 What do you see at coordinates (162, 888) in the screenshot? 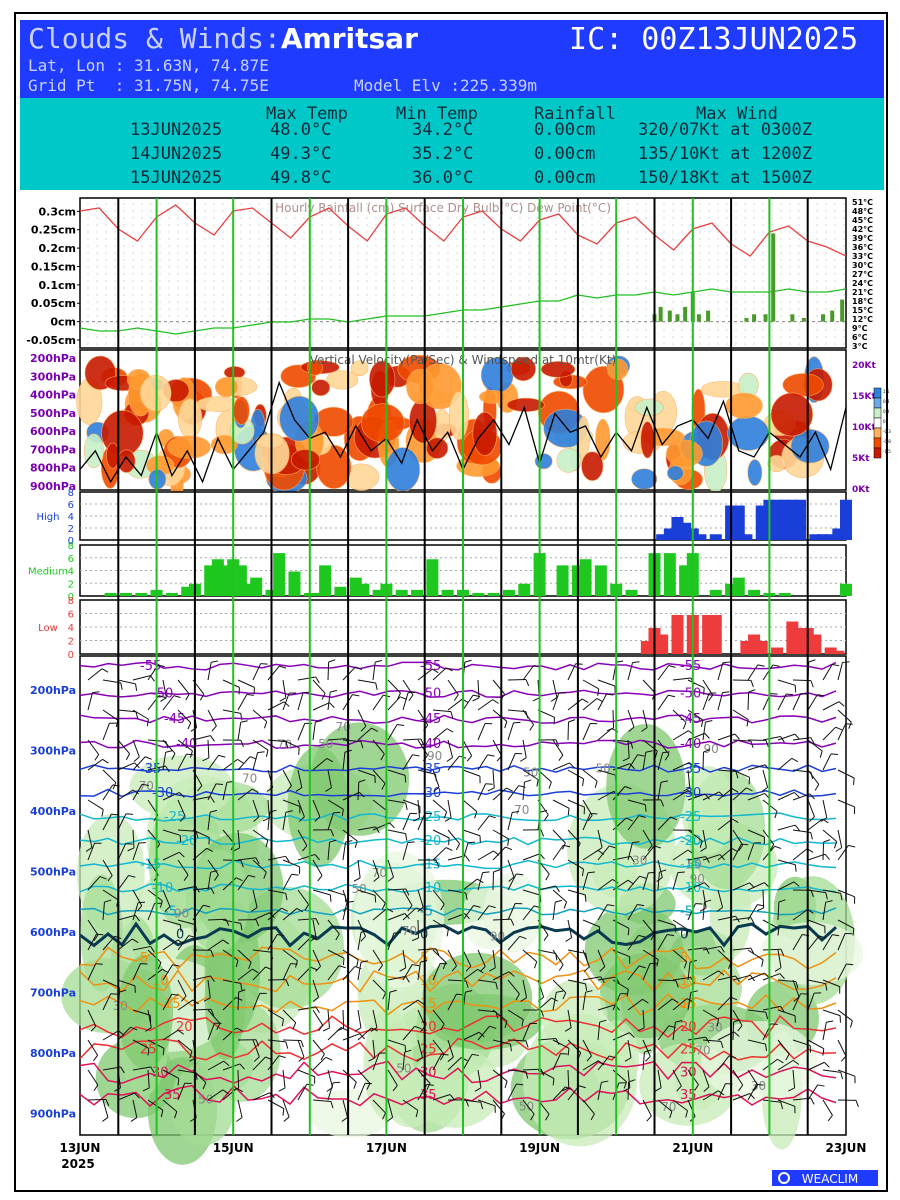
I see `isotherm-label: -10` at bounding box center [162, 888].